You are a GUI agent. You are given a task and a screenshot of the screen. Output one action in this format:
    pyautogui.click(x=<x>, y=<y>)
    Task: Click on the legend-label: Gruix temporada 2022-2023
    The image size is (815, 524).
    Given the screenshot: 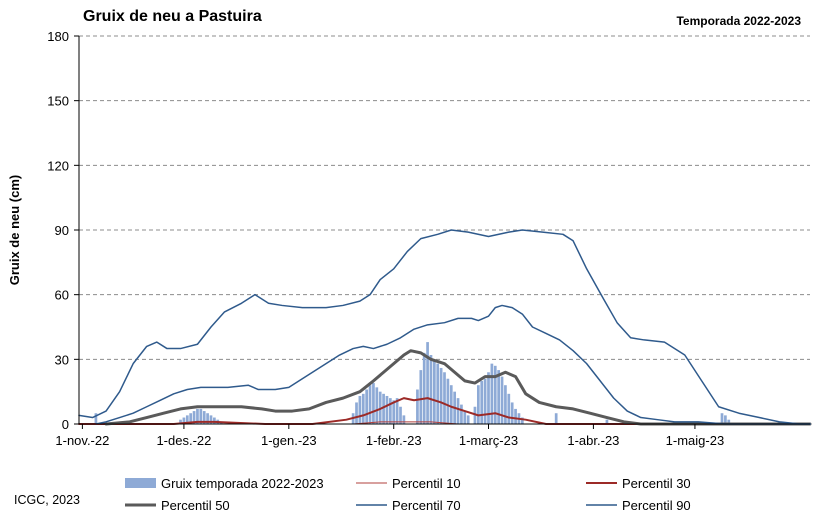 What is the action you would take?
    pyautogui.click(x=242, y=483)
    